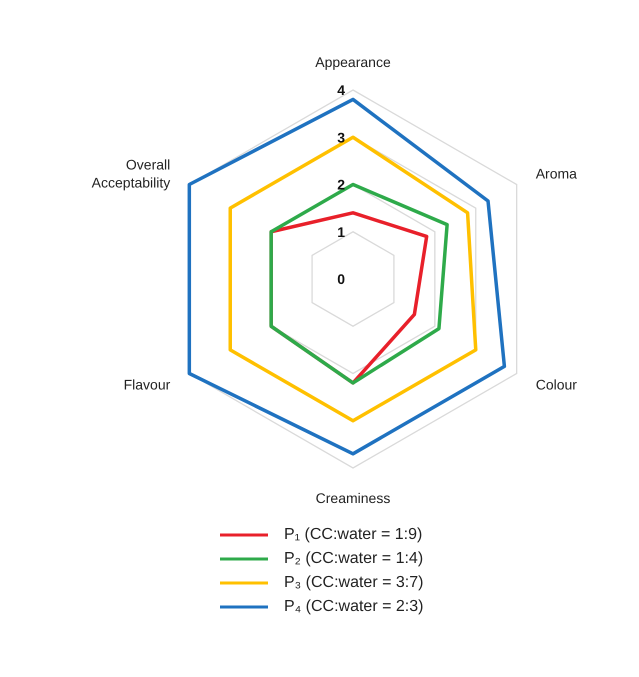 The height and width of the screenshot is (677, 639). What do you see at coordinates (353, 535) in the screenshot?
I see `legend-label: P₁ (CC:water = 1:9)` at bounding box center [353, 535].